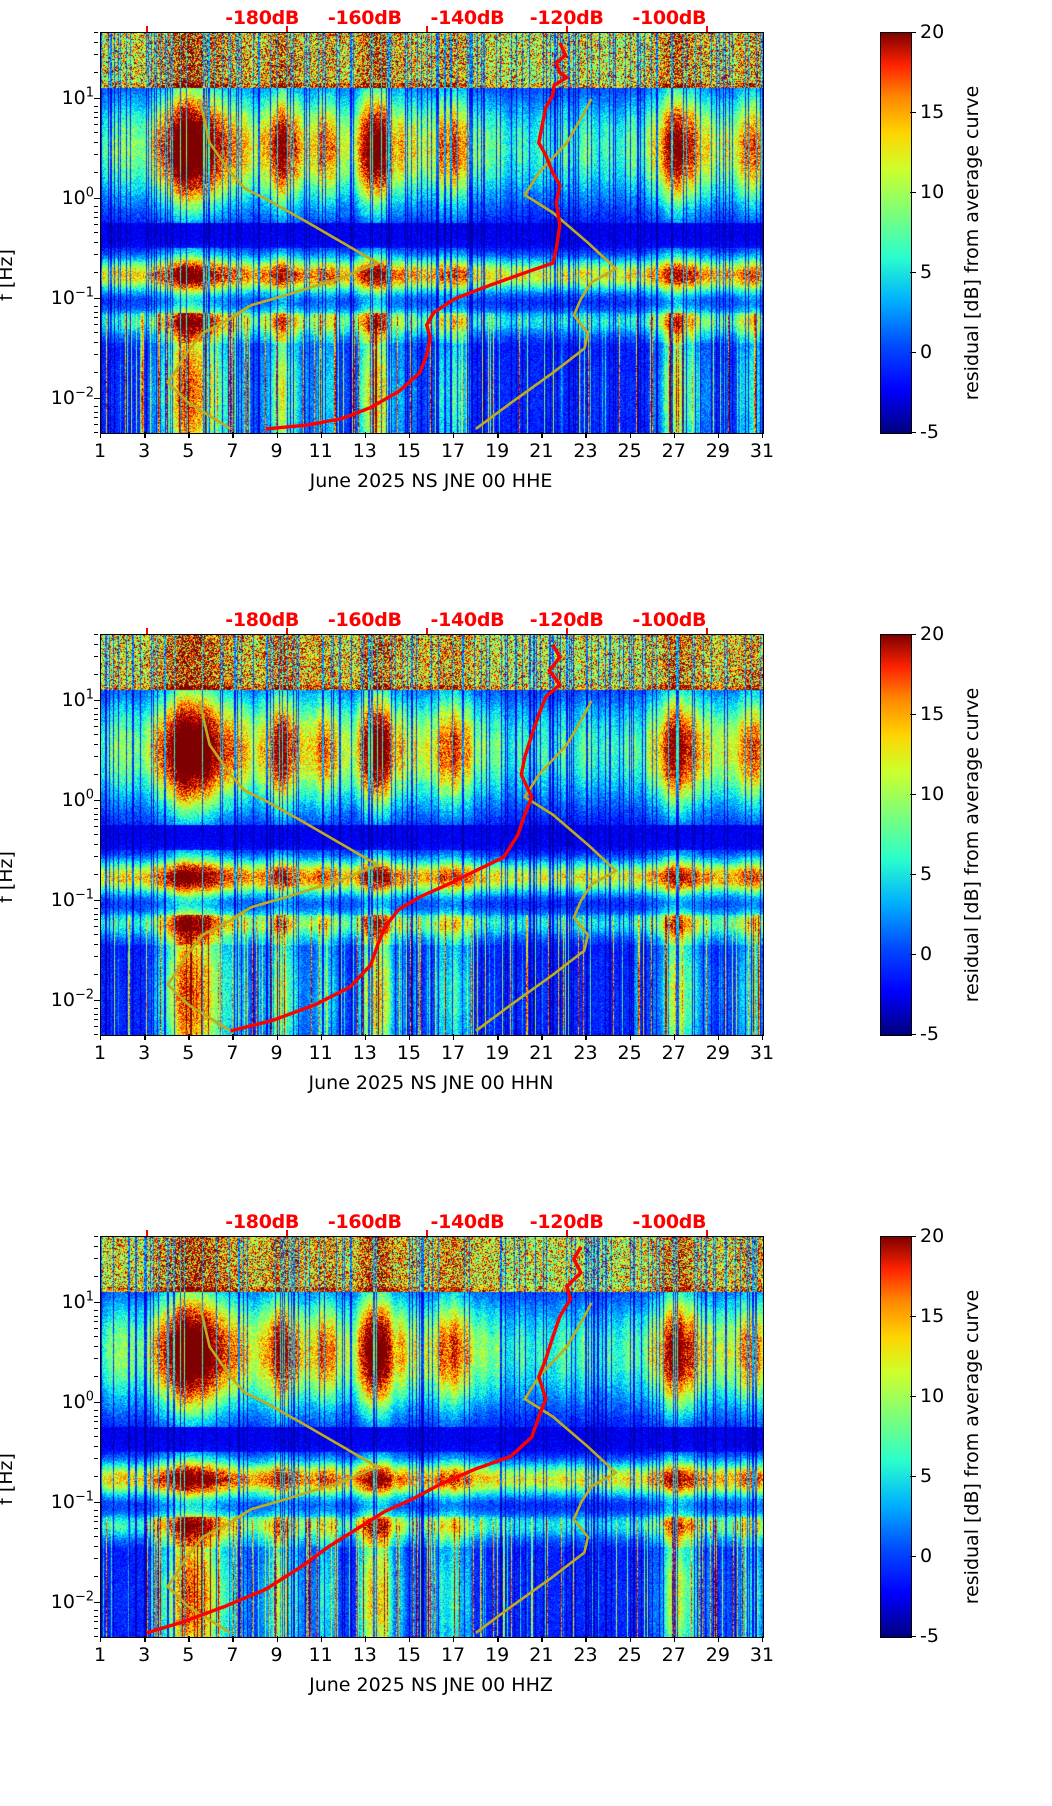 The image size is (1052, 1806). What do you see at coordinates (566, 1222) in the screenshot?
I see `top-db-label-120: -120dB` at bounding box center [566, 1222].